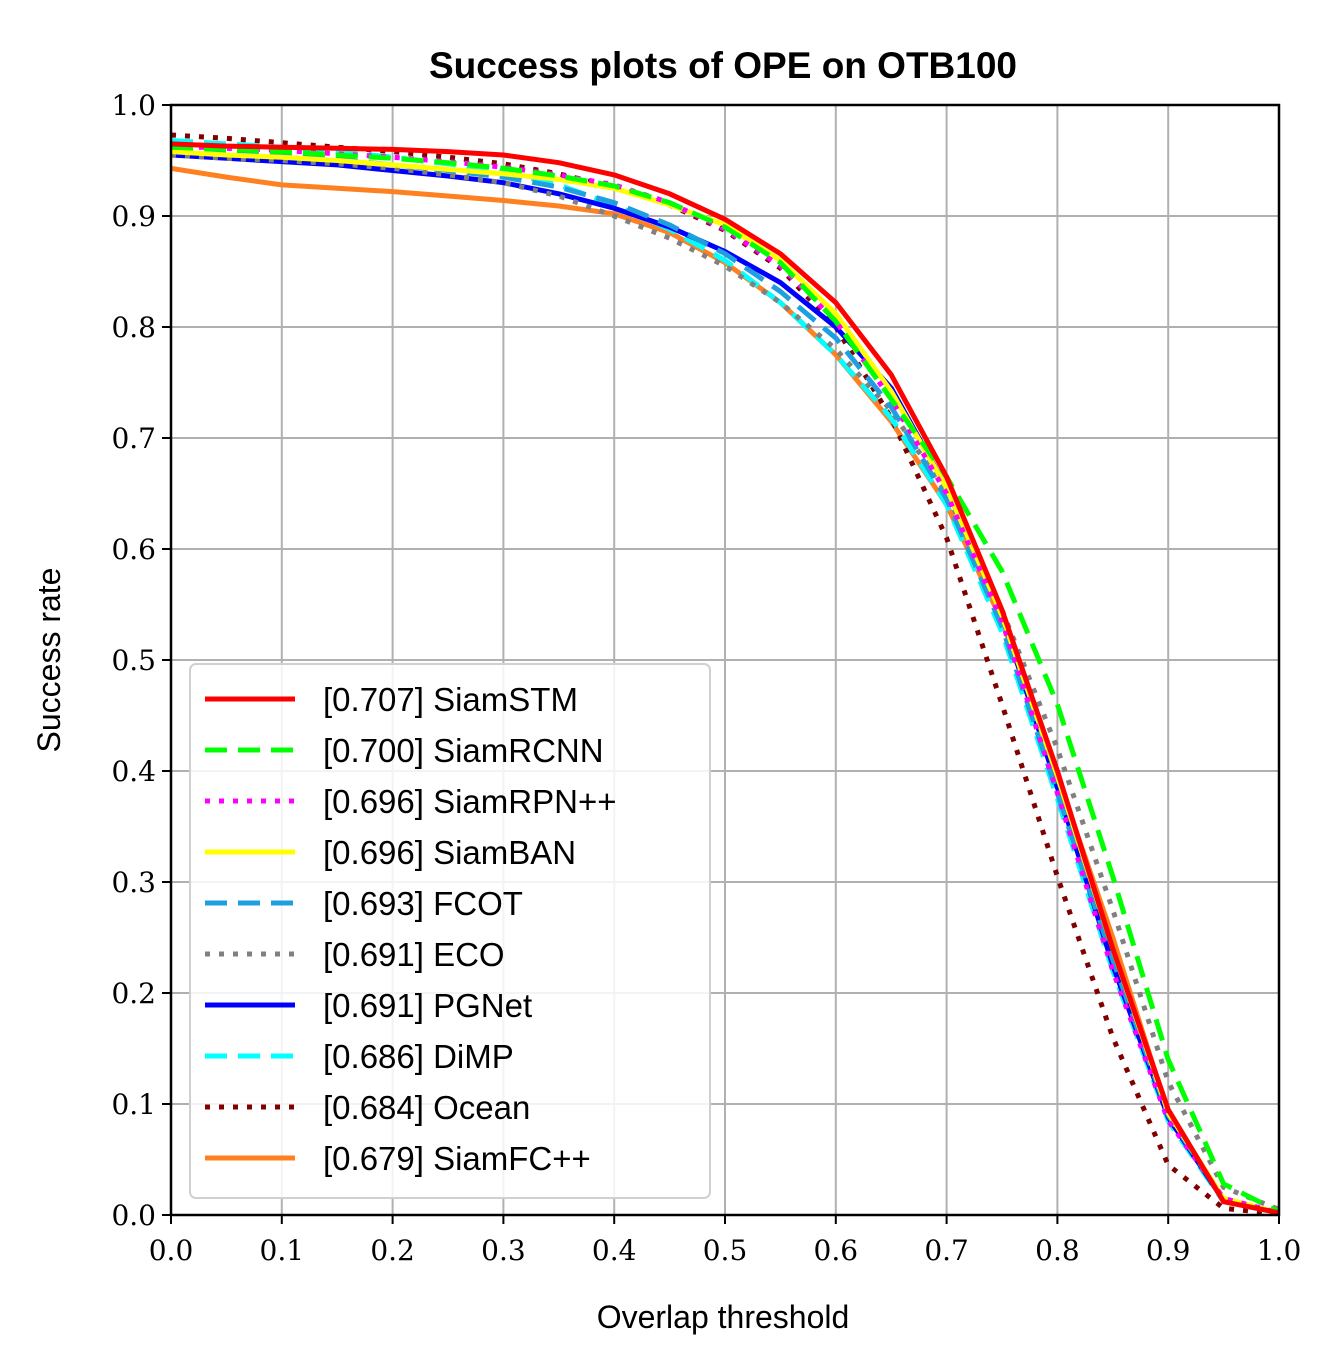 The image size is (1340, 1372). Describe the element at coordinates (836, 1250) in the screenshot. I see `x-tick-label: 0.6` at that location.